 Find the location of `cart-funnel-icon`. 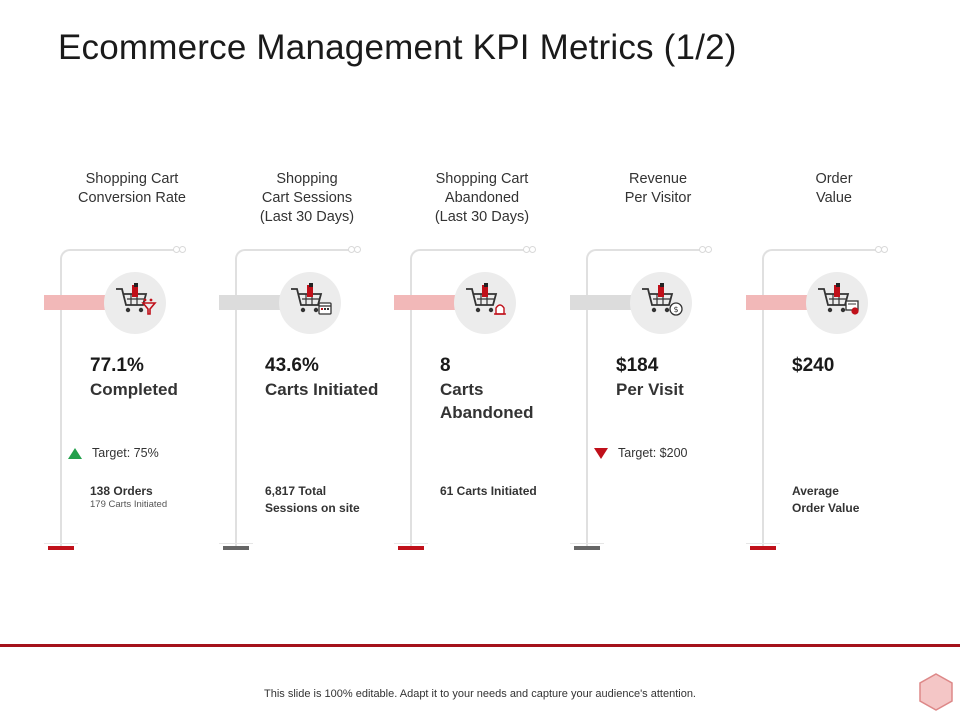

cart-funnel-icon is located at coordinates (135, 303).